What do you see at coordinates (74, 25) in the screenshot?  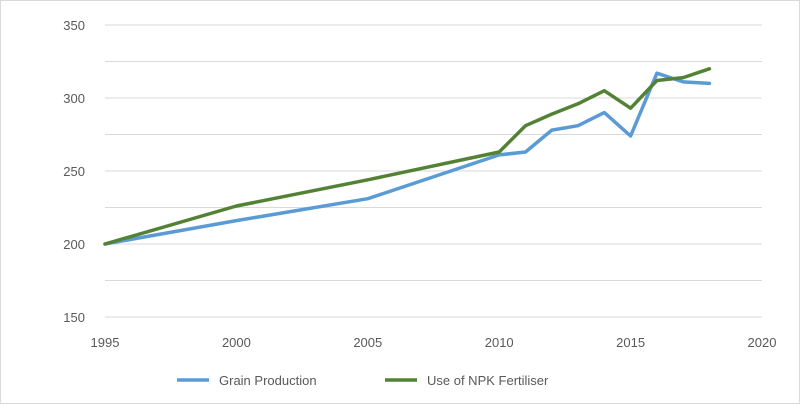 I see `y-tick-label: 350` at bounding box center [74, 25].